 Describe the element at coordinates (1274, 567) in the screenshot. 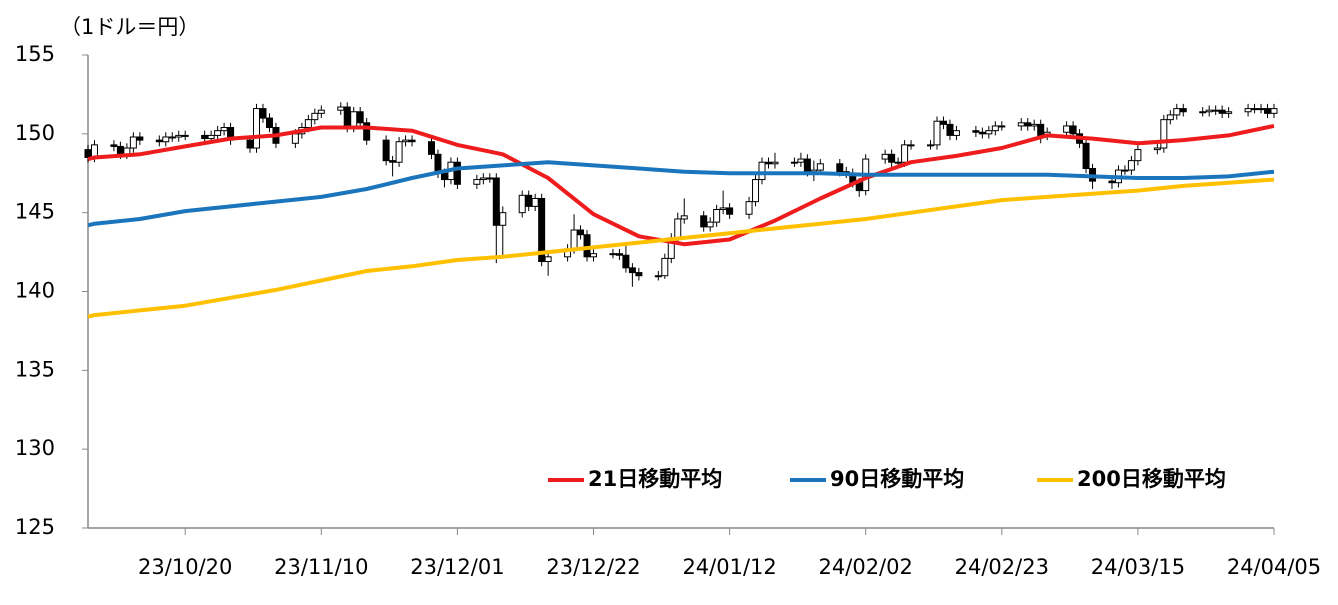

I see `x-tick-label: 24/04/05` at that location.